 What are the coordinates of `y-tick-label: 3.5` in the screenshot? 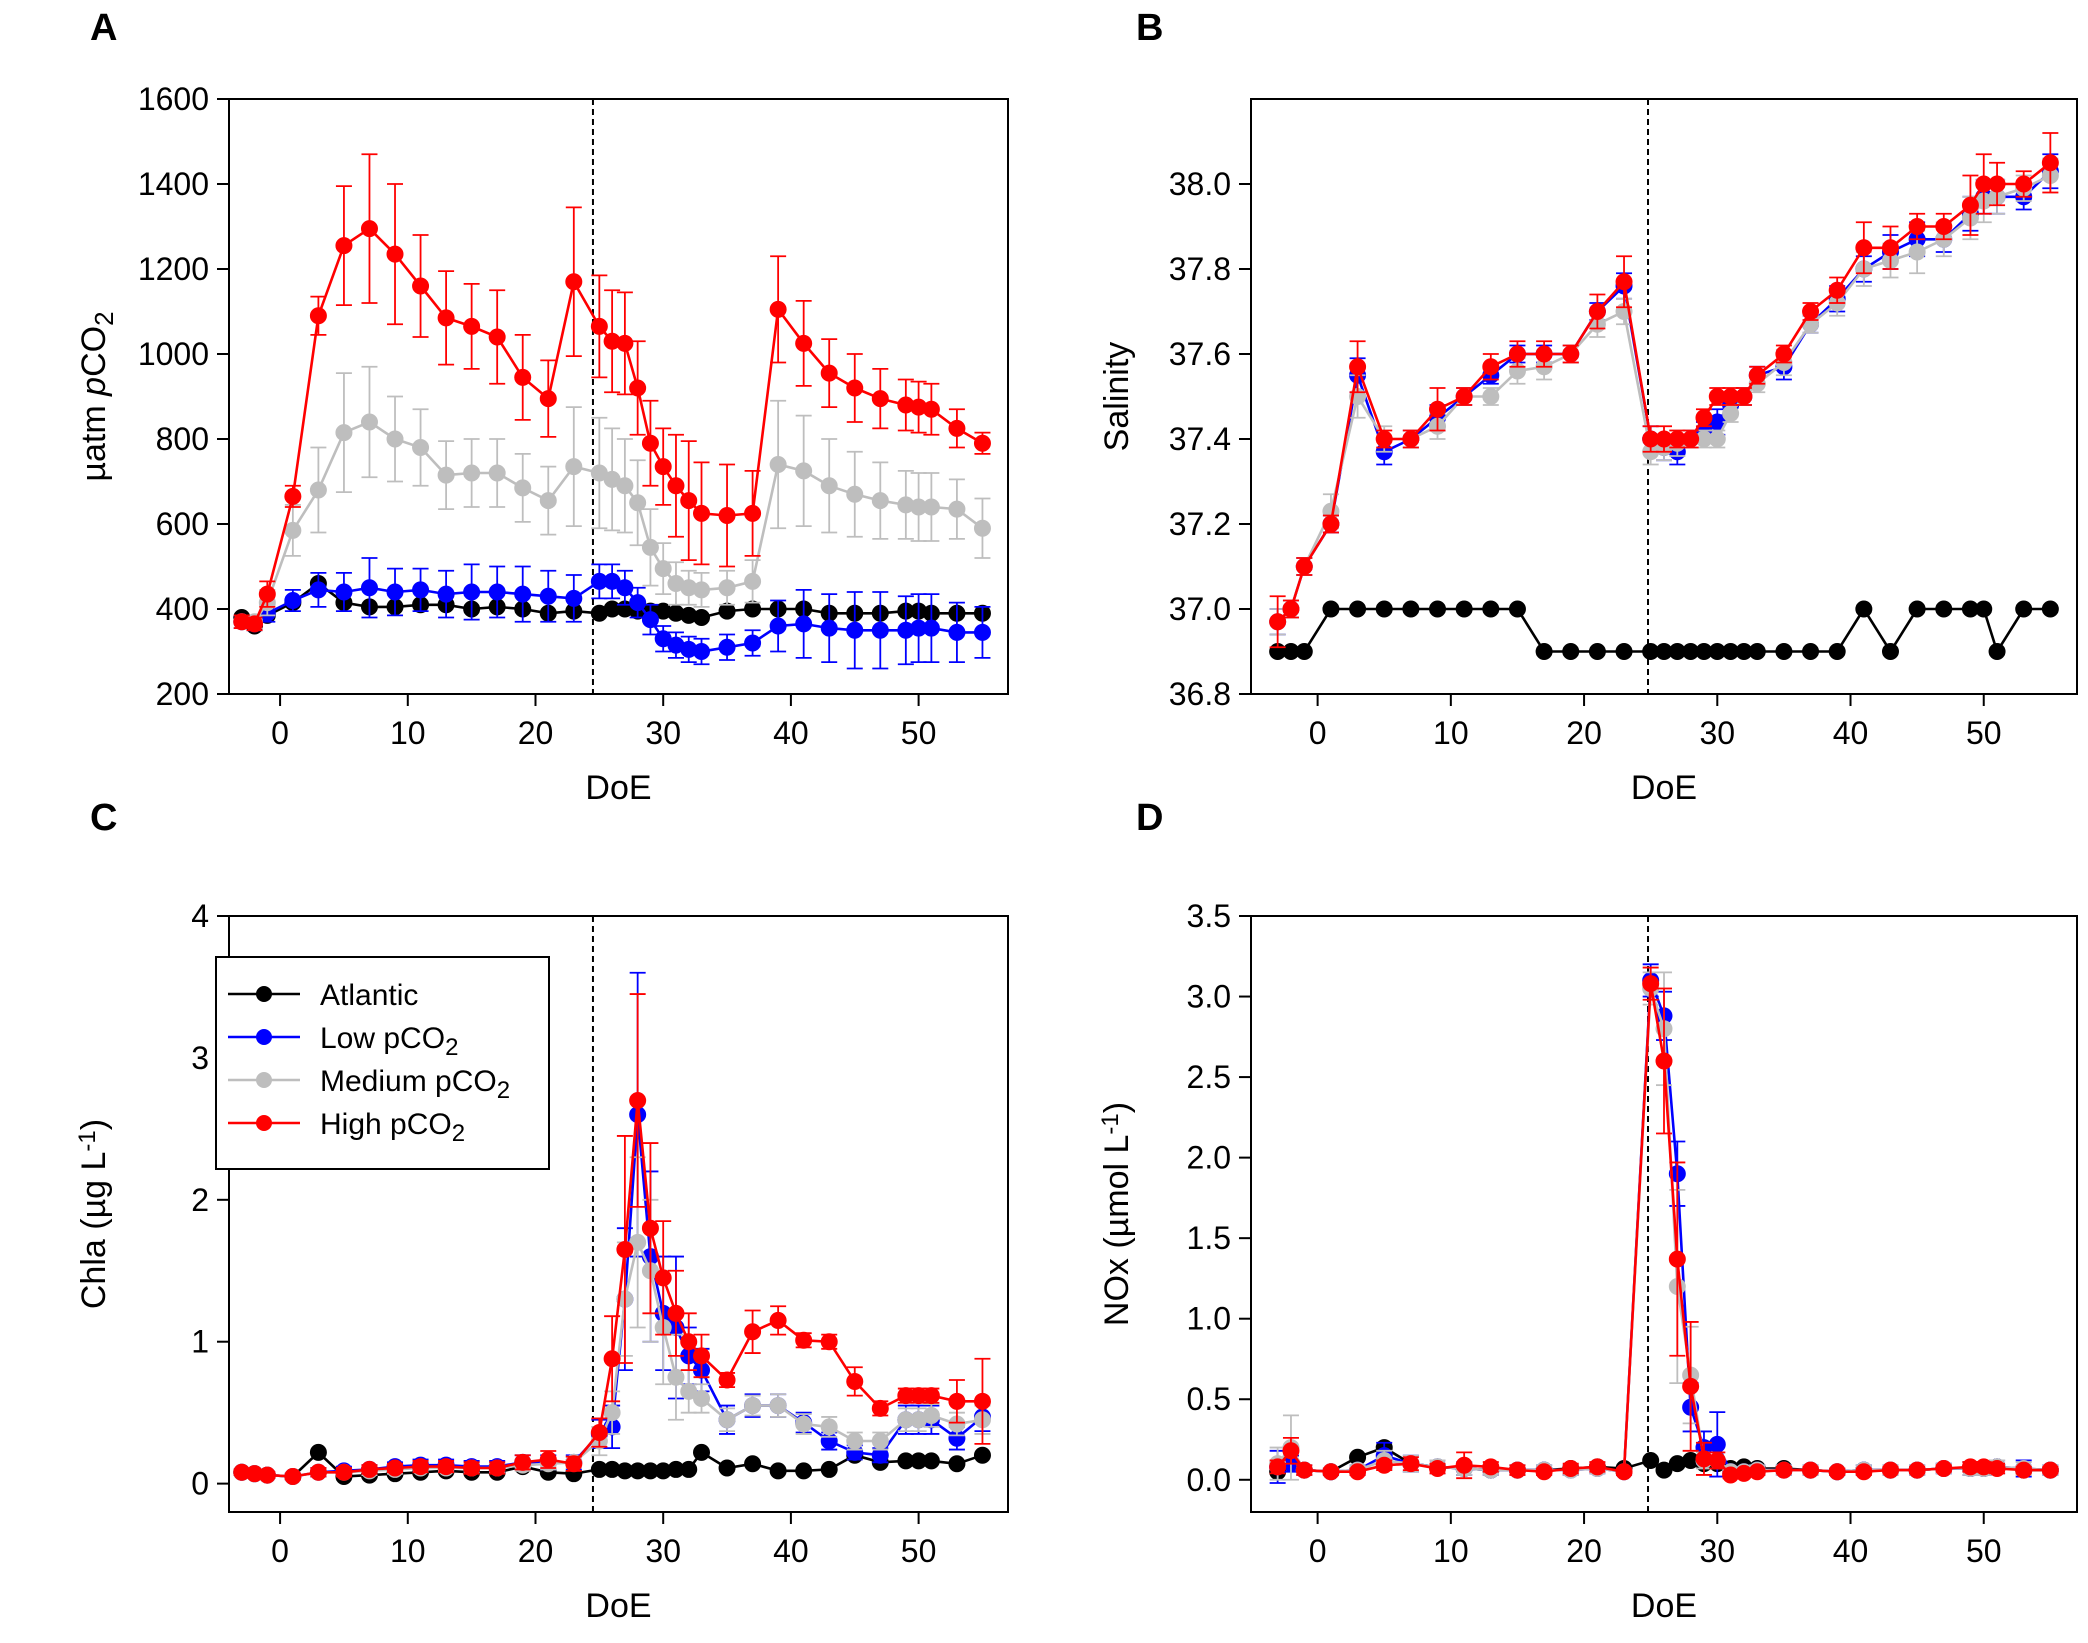 It's located at (1209, 916).